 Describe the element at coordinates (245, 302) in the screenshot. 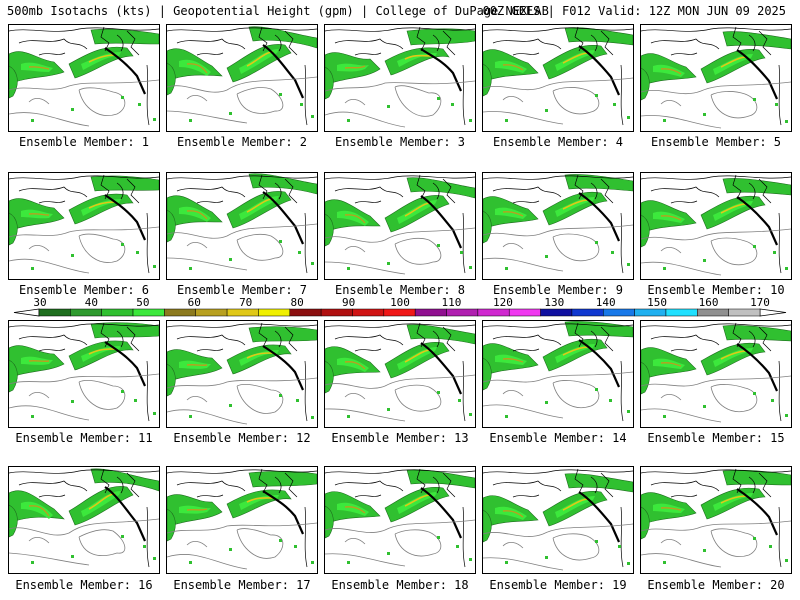

I see `colorbar-tick-label: 70` at that location.